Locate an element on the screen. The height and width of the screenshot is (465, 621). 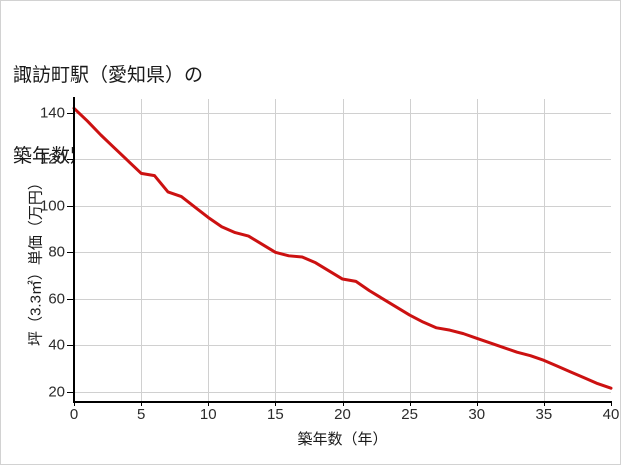
x-tick-label-30: 30 is located at coordinates (477, 414).